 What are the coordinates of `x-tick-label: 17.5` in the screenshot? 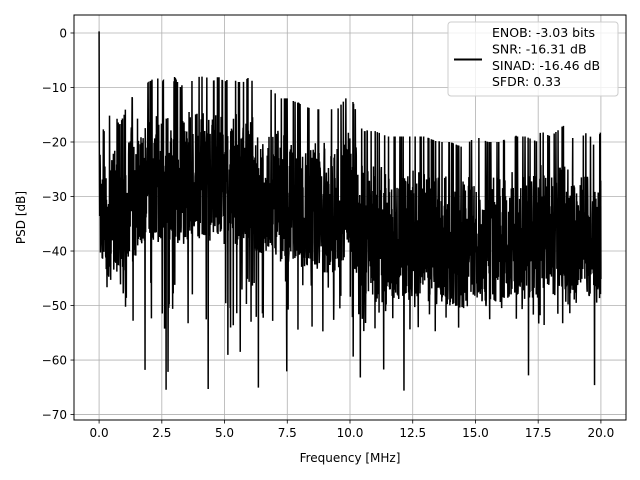 It's located at (538, 433).